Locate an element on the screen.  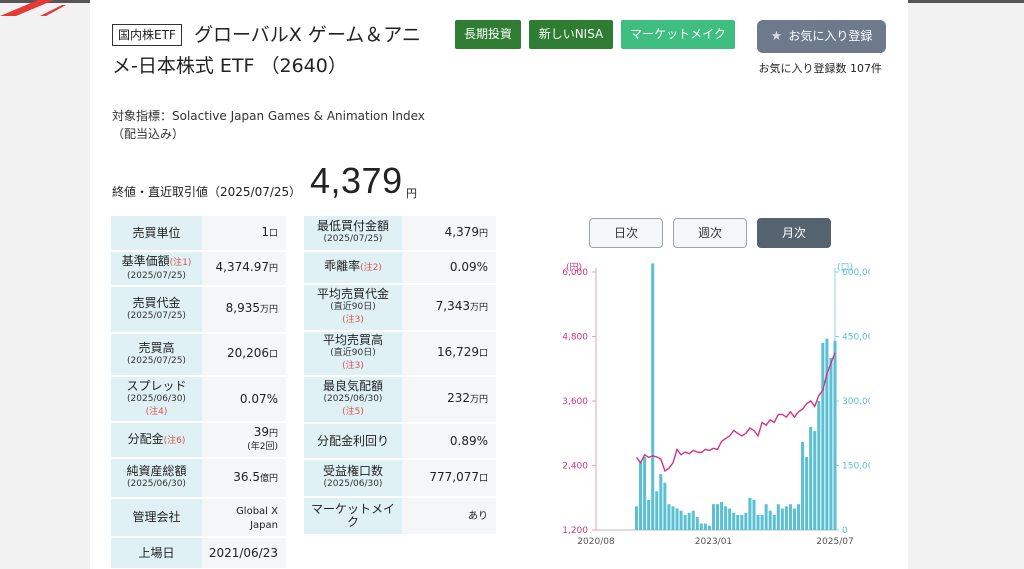
left-note: (注1) is located at coordinates (180, 262).